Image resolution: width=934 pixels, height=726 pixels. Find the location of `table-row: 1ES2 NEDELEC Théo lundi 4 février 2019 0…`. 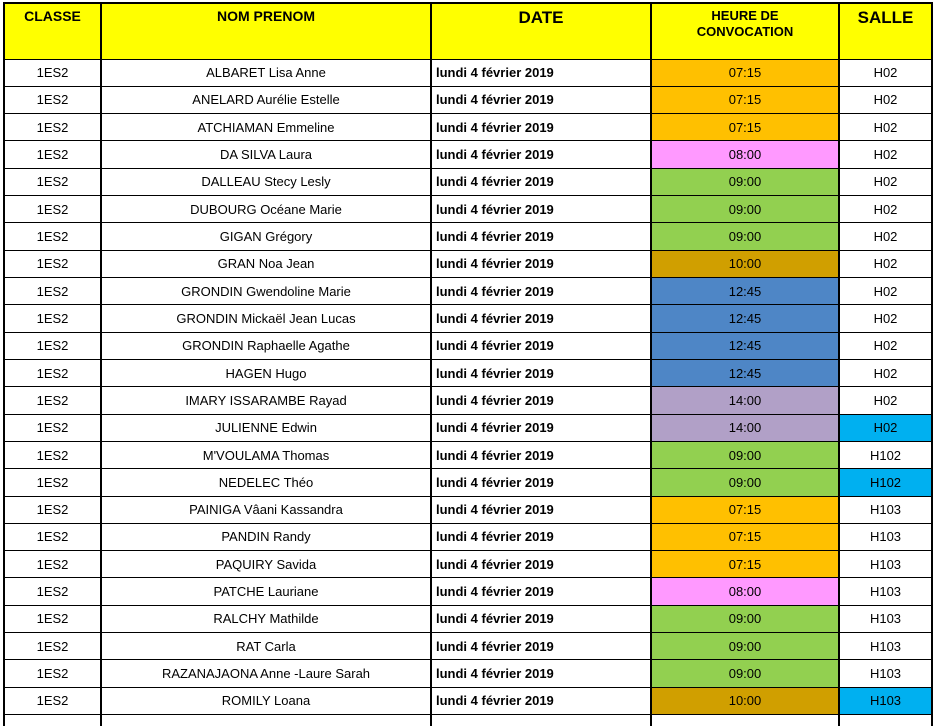

table-row: 1ES2 NEDELEC Théo lundi 4 février 2019 0… is located at coordinates (468, 482).